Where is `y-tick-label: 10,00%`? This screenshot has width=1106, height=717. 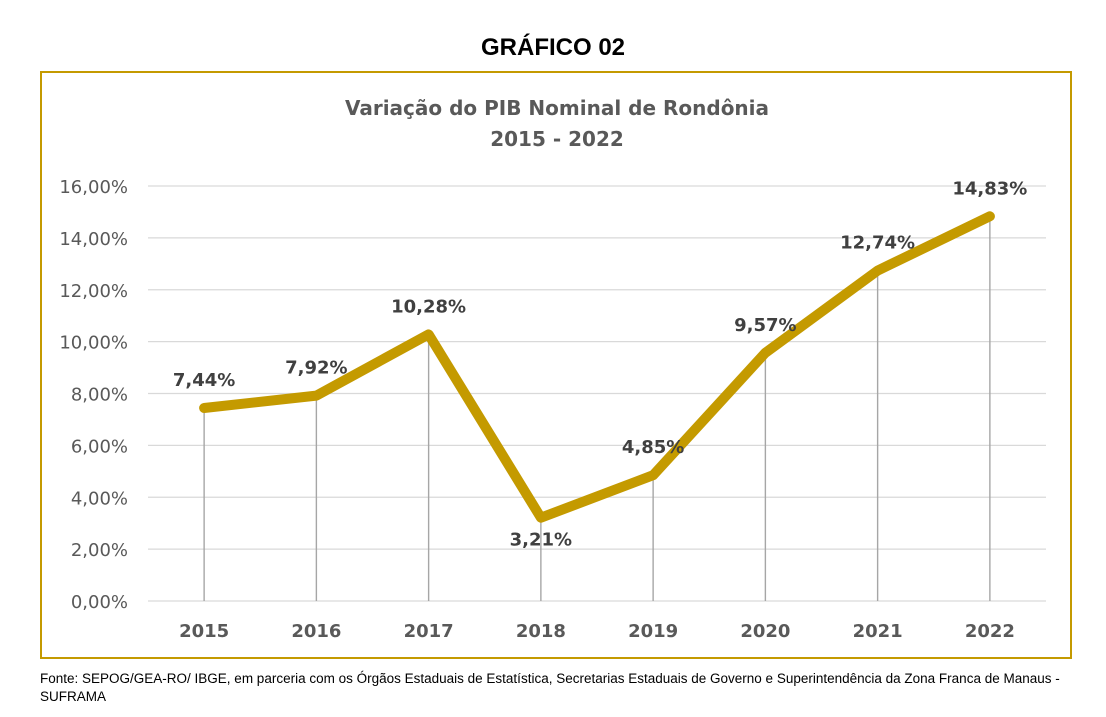
y-tick-label: 10,00% is located at coordinates (93, 343).